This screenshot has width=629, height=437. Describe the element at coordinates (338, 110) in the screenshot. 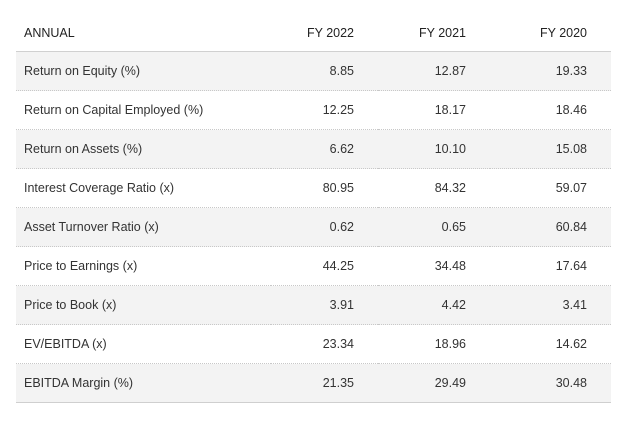

I see `cell-fy-2022: 12.25` at that location.